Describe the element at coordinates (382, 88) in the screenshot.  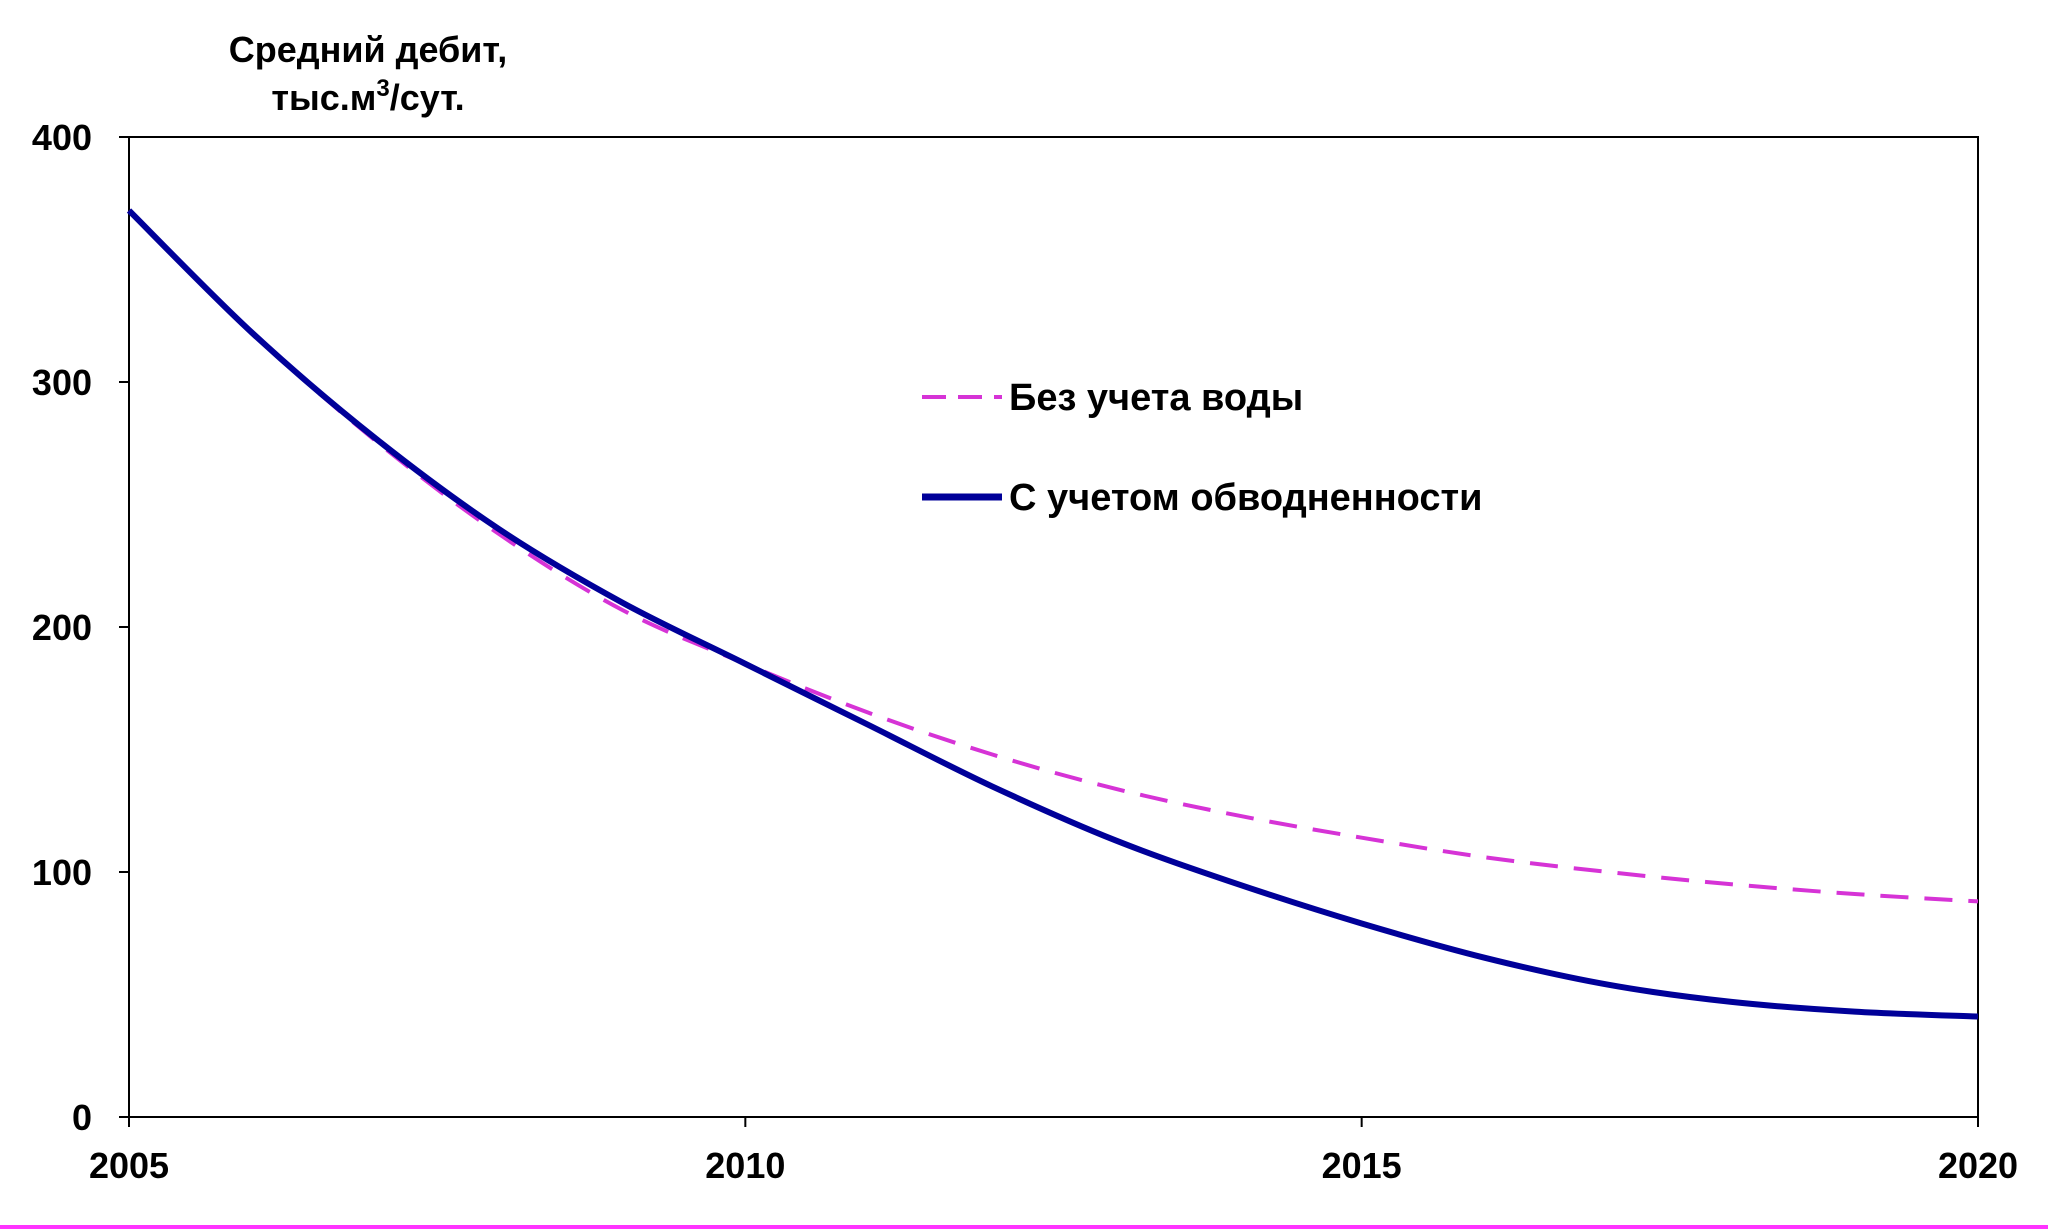
I see `y-axis-unit-superscript: 3` at that location.